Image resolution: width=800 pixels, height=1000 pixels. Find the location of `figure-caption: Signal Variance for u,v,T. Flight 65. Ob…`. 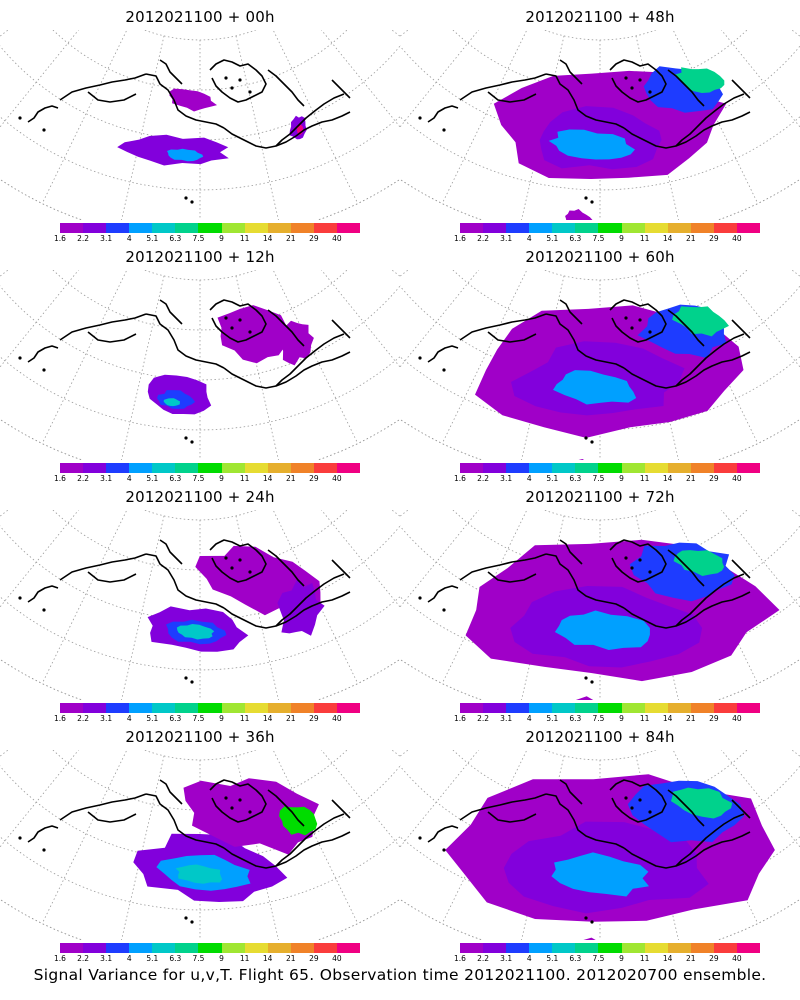

figure-caption: Signal Variance for u,v,T. Flight 65. Ob… is located at coordinates (400, 975).